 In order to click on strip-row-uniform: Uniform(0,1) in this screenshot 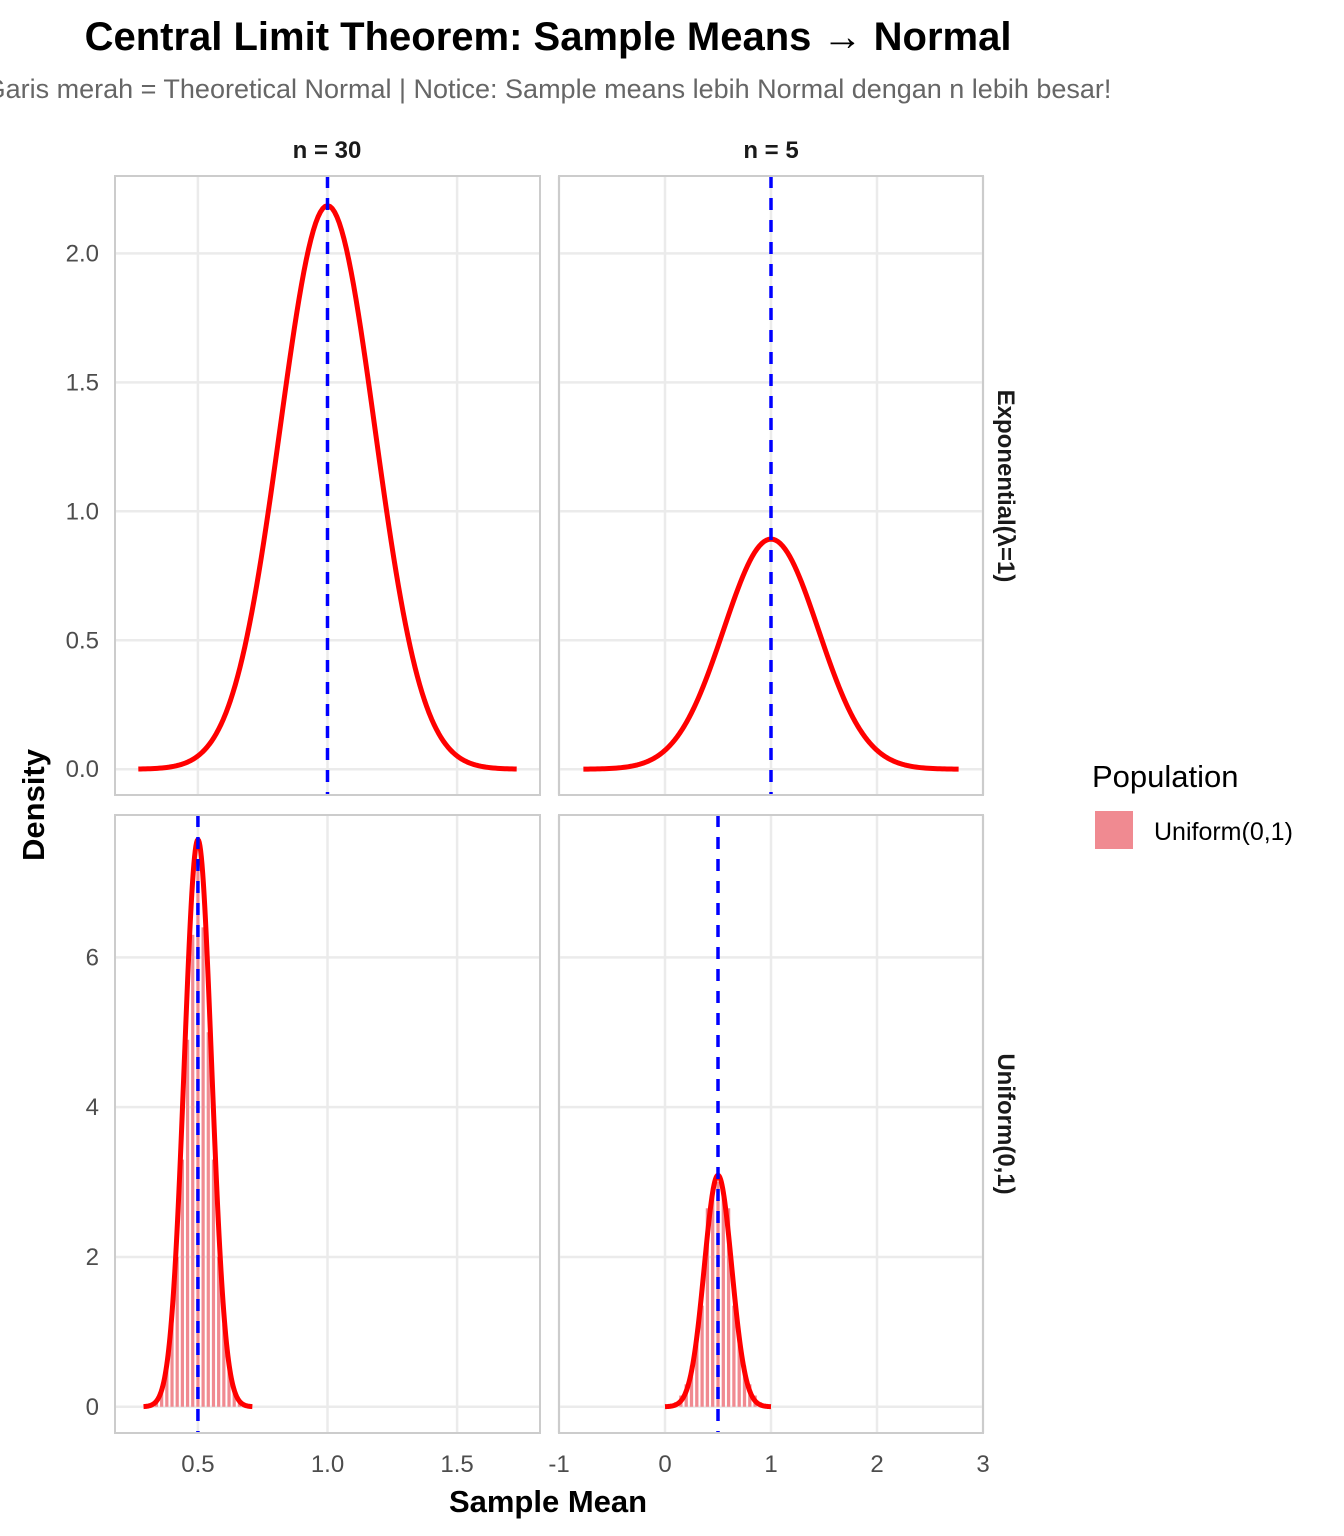, I will do `click(1005, 1123)`.